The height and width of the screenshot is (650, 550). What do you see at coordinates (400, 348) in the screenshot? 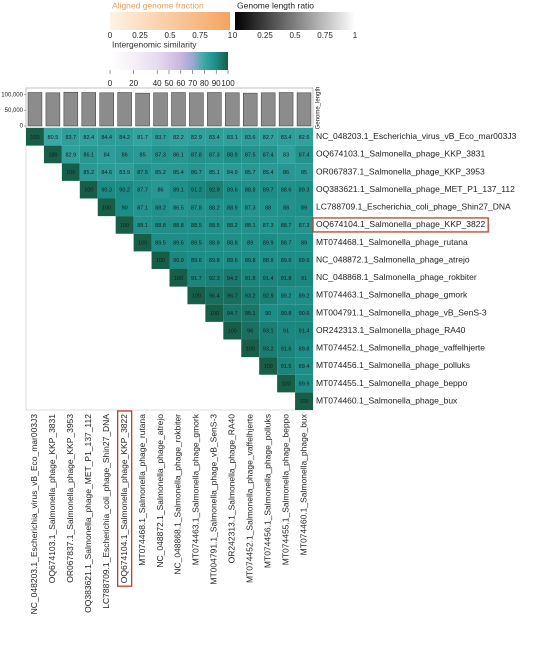
I see `row-label: MT074452.1_Salmonella_phage_vaffelhjerte` at bounding box center [400, 348].